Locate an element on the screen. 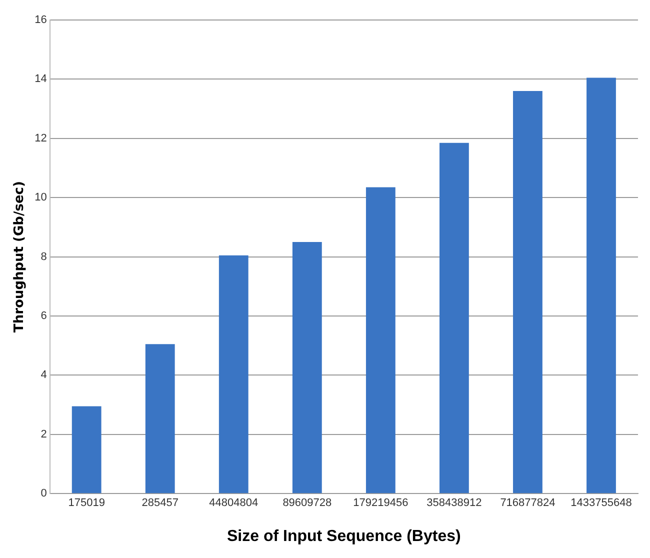 Image resolution: width=650 pixels, height=558 pixels. y-tick-label: 6 is located at coordinates (43, 316).